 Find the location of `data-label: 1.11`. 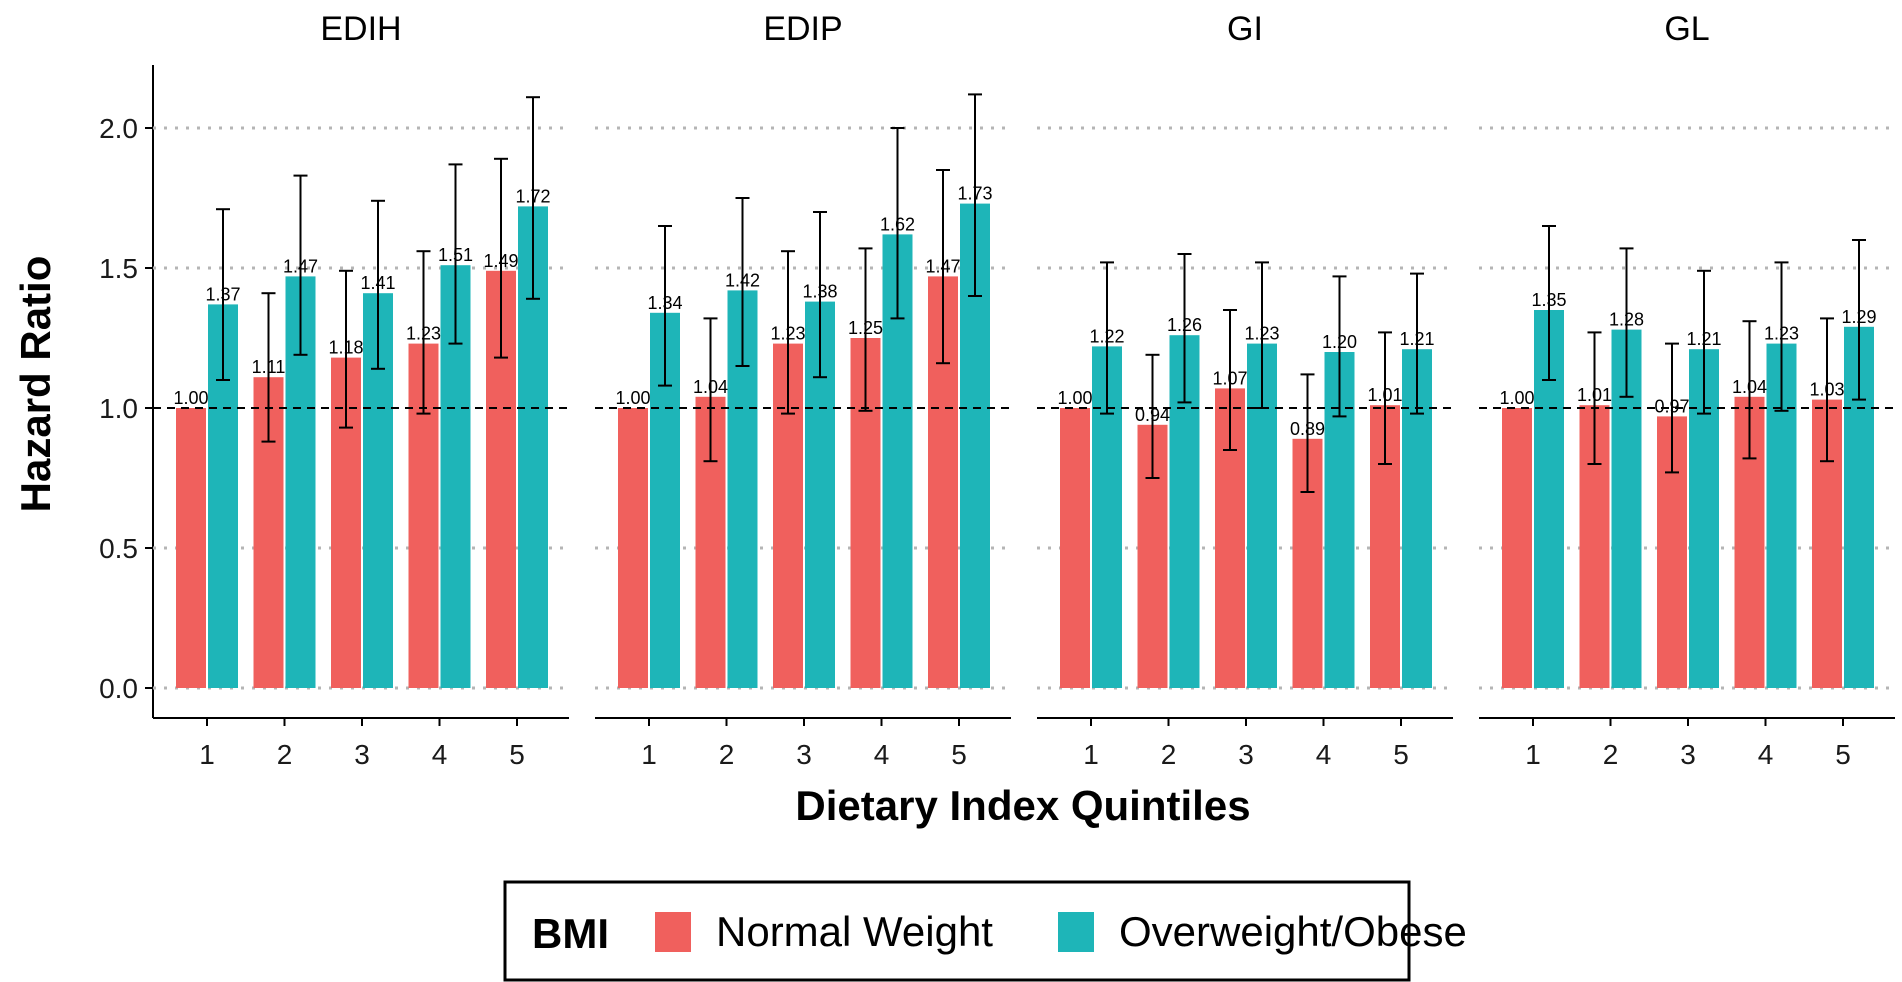

data-label: 1.11 is located at coordinates (269, 367).